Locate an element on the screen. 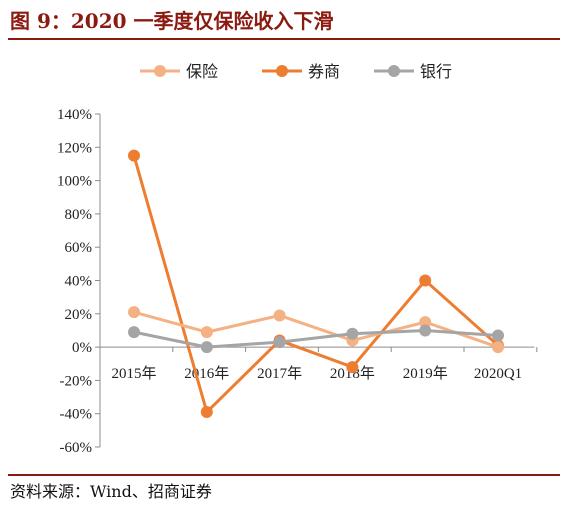  y-tick-label: 100% is located at coordinates (74, 182).